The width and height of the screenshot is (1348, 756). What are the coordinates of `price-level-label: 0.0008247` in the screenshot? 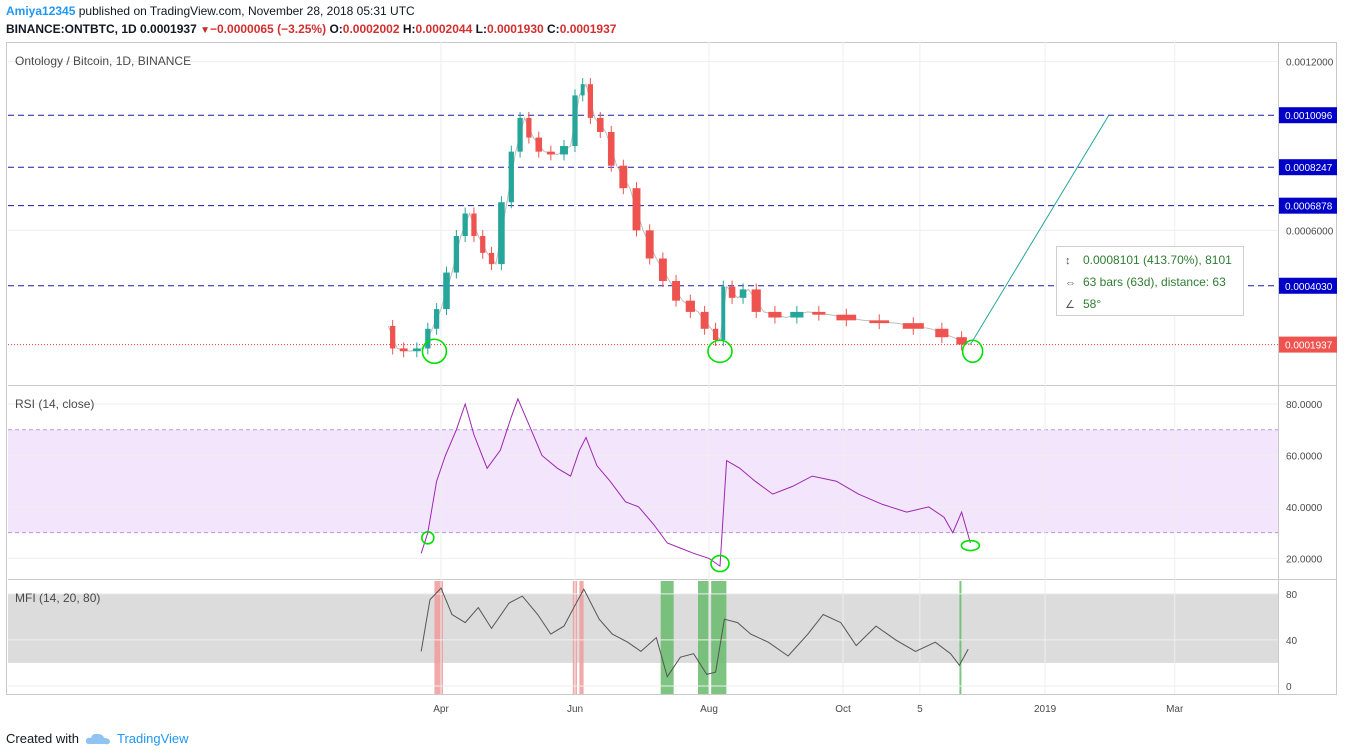 It's located at (1309, 168).